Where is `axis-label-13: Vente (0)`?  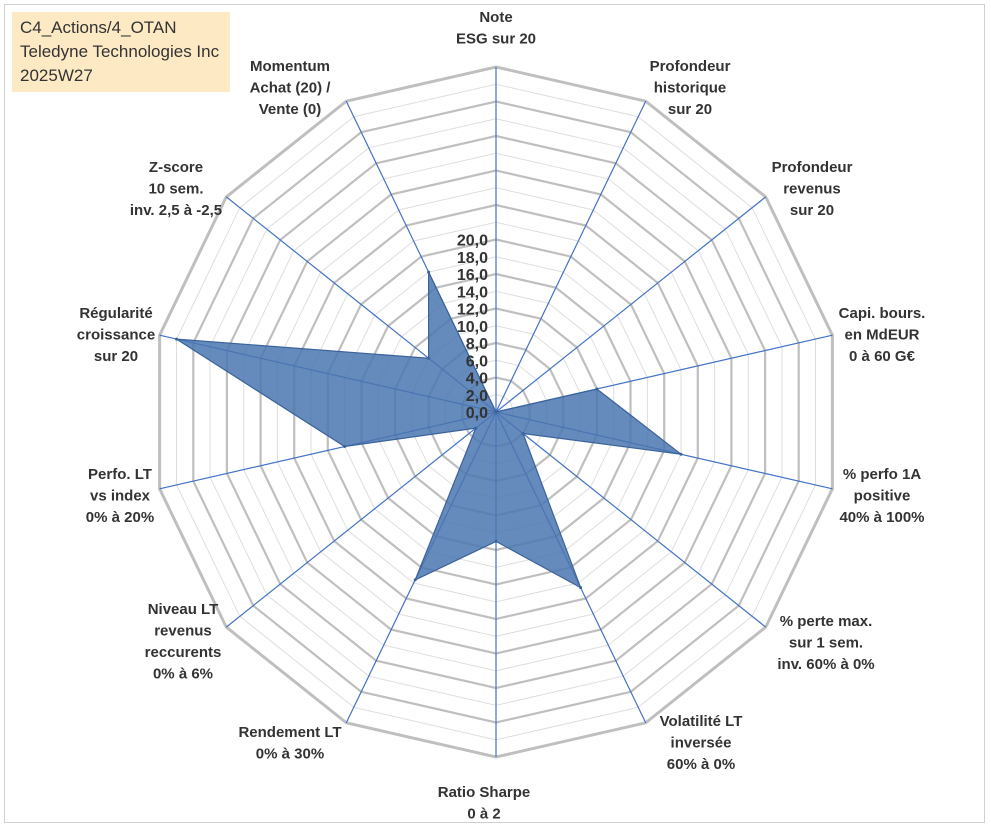 axis-label-13: Vente (0) is located at coordinates (290, 109).